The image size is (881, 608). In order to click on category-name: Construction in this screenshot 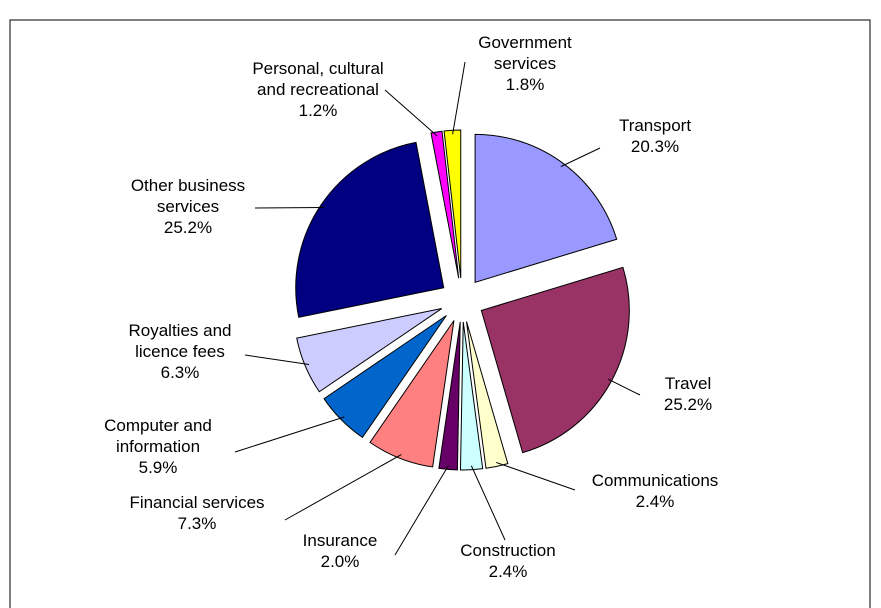, I will do `click(508, 550)`.